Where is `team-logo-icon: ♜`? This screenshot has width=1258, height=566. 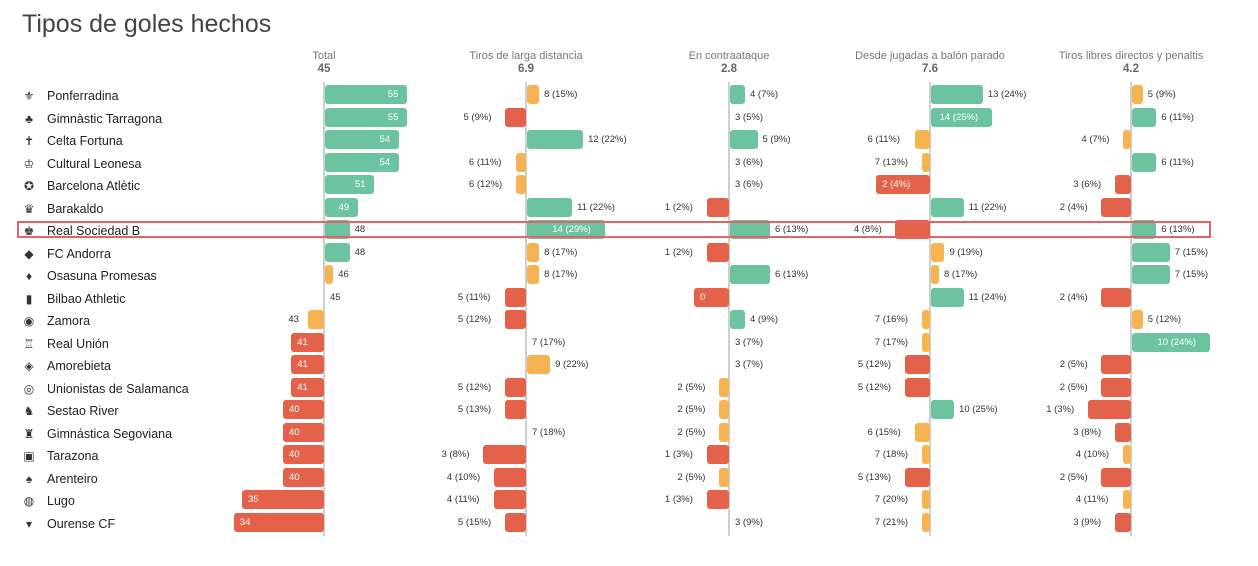 team-logo-icon: ♜ is located at coordinates (29, 433).